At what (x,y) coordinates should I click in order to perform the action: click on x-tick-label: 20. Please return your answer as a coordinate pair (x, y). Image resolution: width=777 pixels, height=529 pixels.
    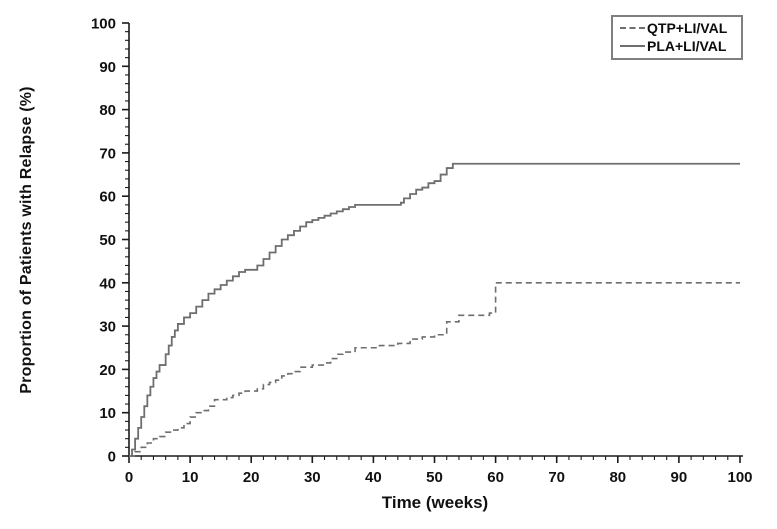
    Looking at the image, I should click on (251, 477).